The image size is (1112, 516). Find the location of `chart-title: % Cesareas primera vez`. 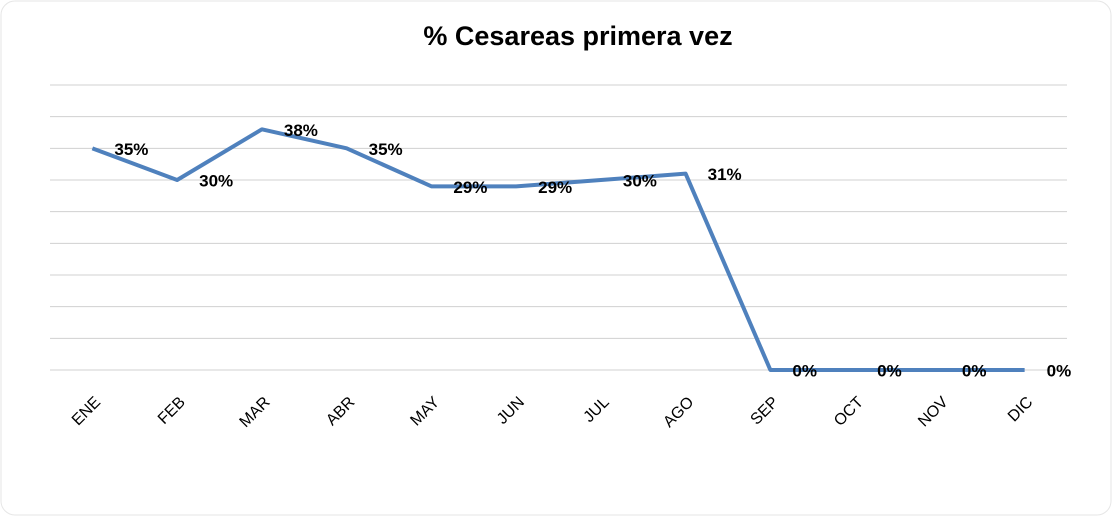

chart-title: % Cesareas primera vez is located at coordinates (577, 36).